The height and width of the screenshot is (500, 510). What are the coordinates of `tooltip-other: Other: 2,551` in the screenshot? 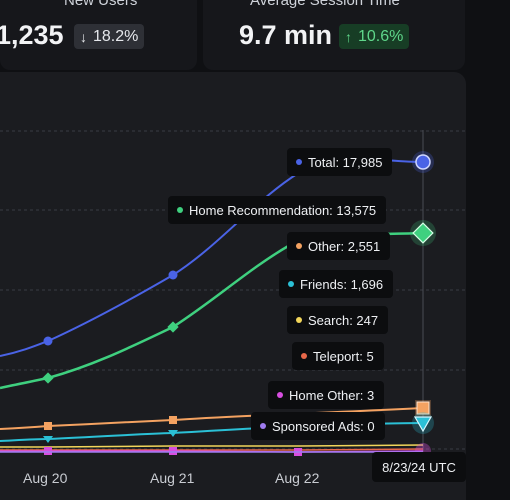 It's located at (339, 246).